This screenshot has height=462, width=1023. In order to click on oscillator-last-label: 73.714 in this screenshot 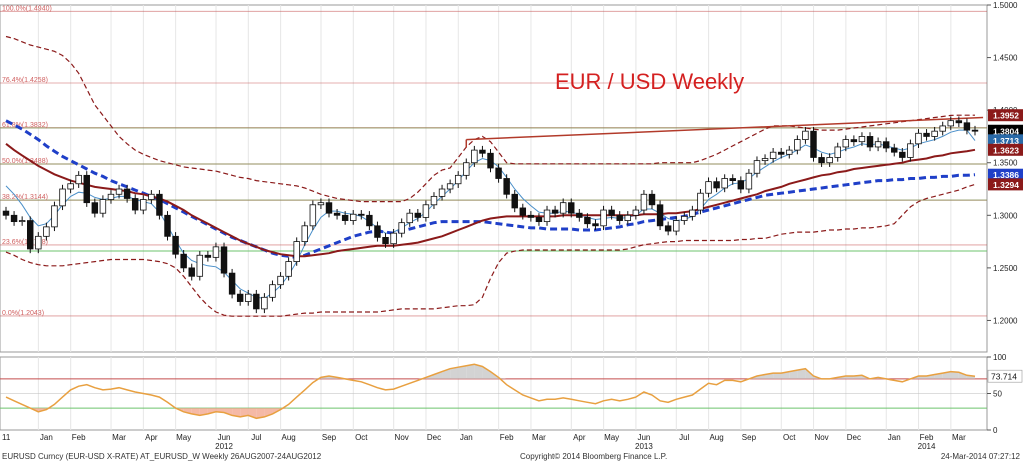, I will do `click(1004, 377)`.